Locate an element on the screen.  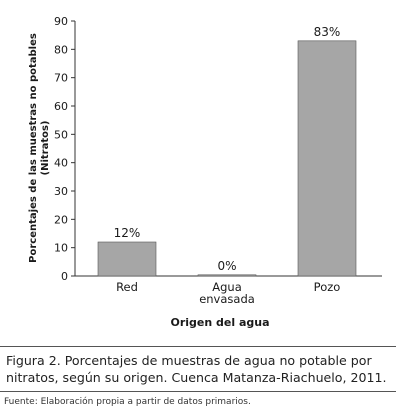
x-tick-label: Pozo is located at coordinates (327, 287).